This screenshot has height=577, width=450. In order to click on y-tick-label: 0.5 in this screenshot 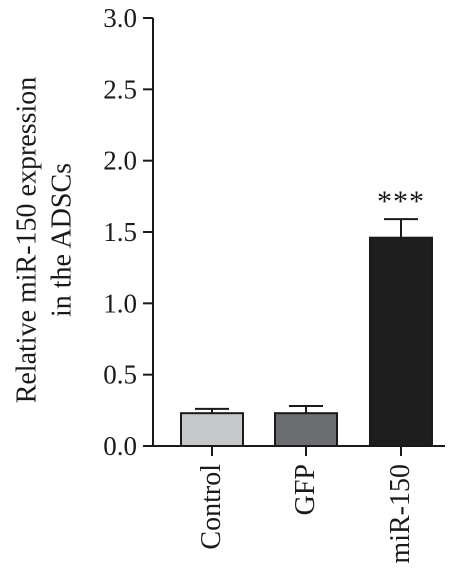, I will do `click(120, 375)`.